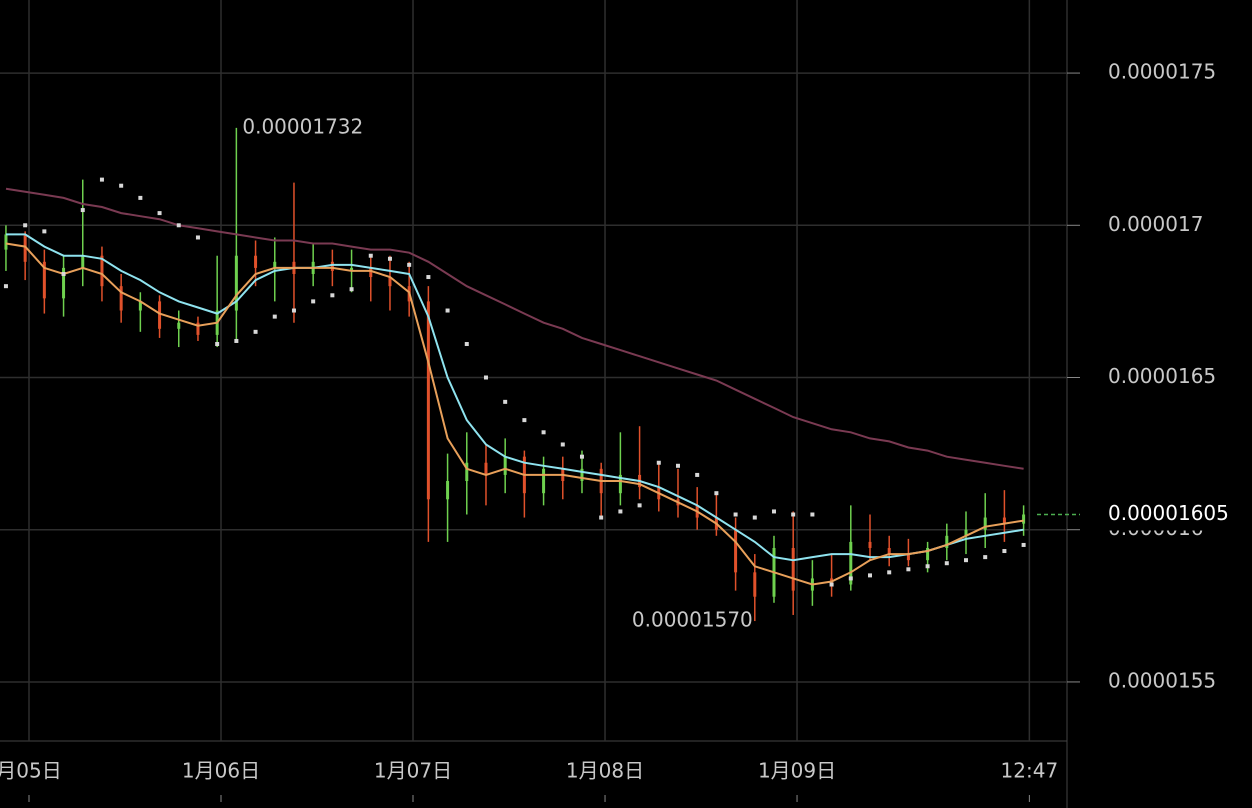 The image size is (1252, 808). What do you see at coordinates (797, 771) in the screenshot?
I see `x-tick-label: 1月09日` at bounding box center [797, 771].